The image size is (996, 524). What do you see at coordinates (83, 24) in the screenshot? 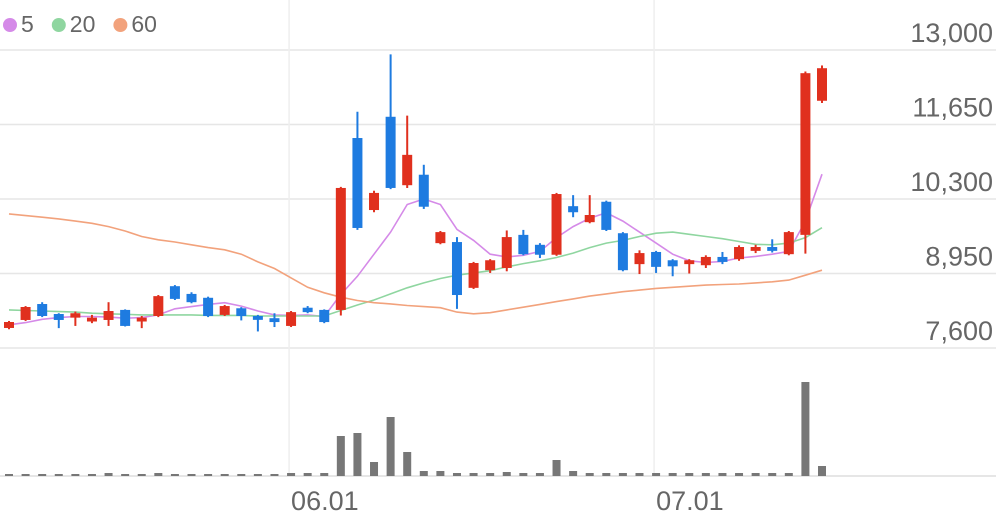
I see `legend-label: 20` at bounding box center [83, 24].